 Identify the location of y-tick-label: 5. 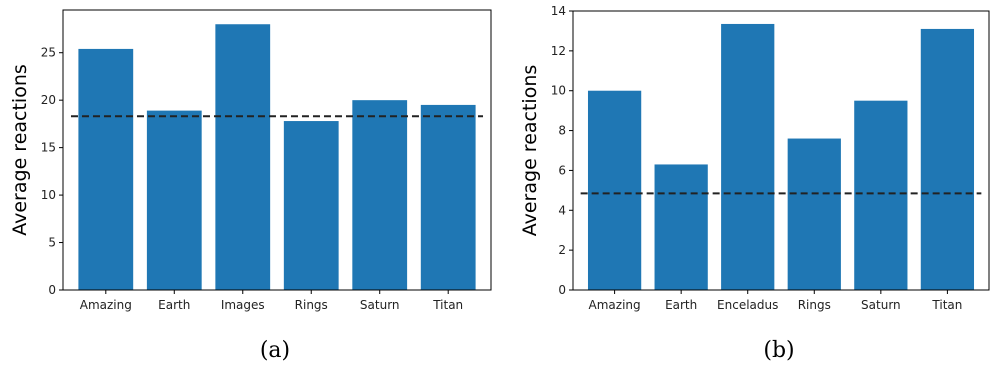
(52, 243).